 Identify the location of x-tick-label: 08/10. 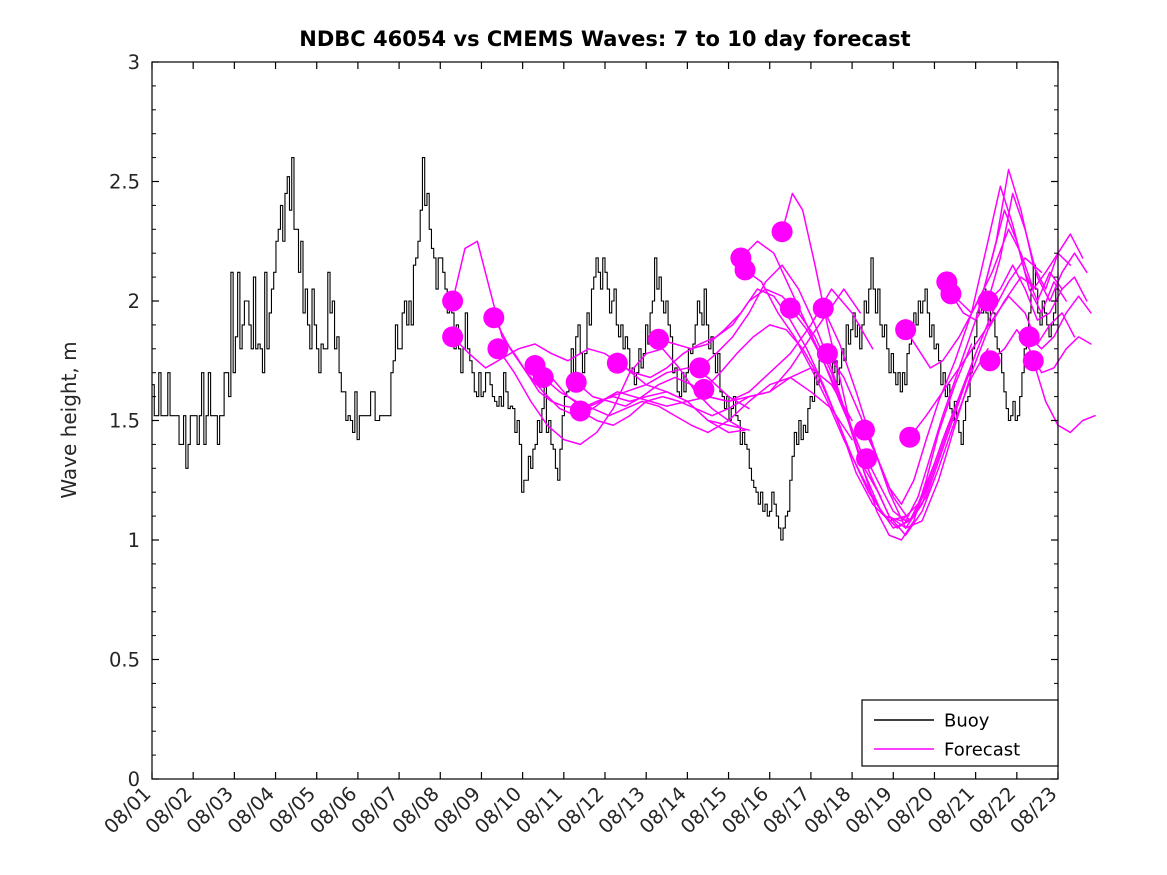
(498, 810).